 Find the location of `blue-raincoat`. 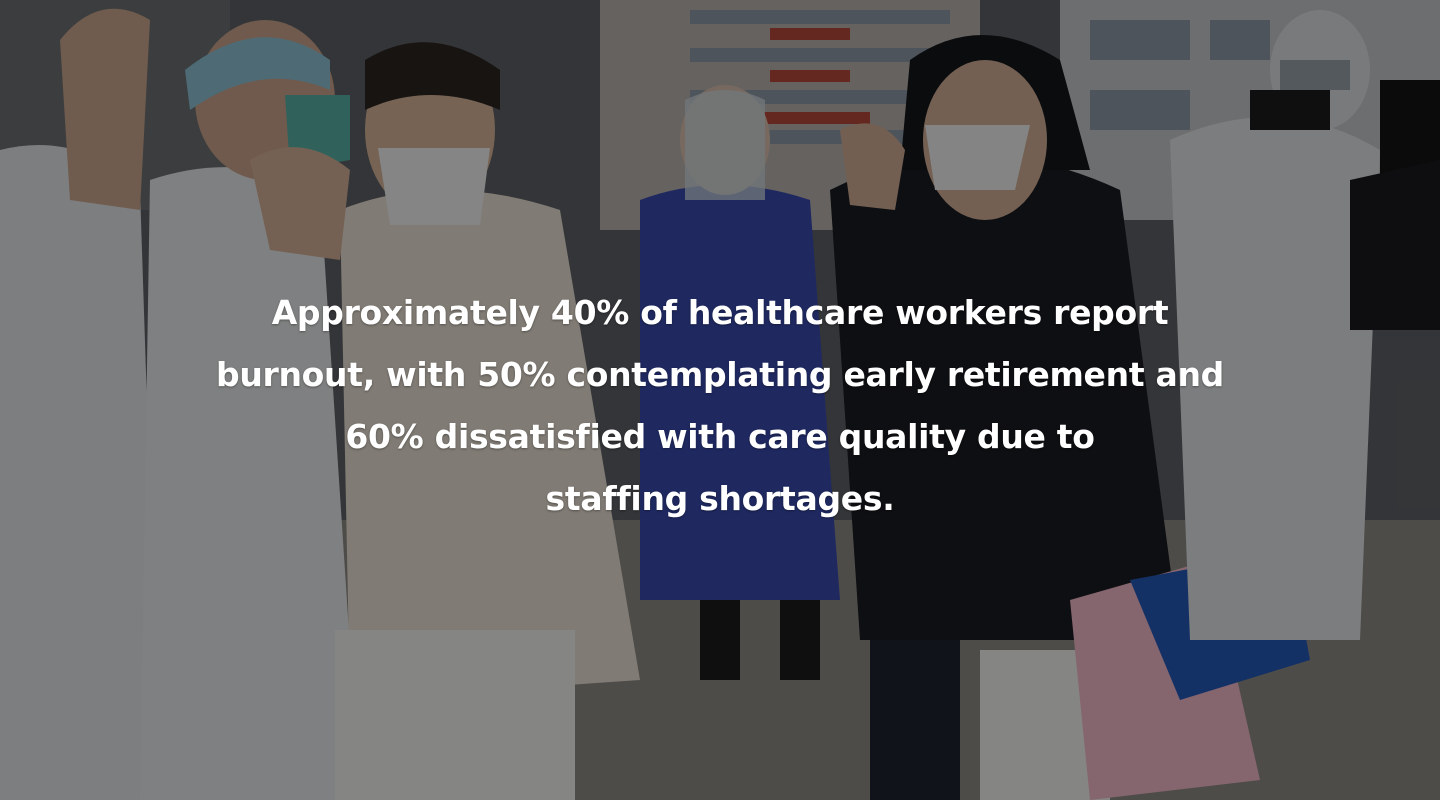

blue-raincoat is located at coordinates (740, 392).